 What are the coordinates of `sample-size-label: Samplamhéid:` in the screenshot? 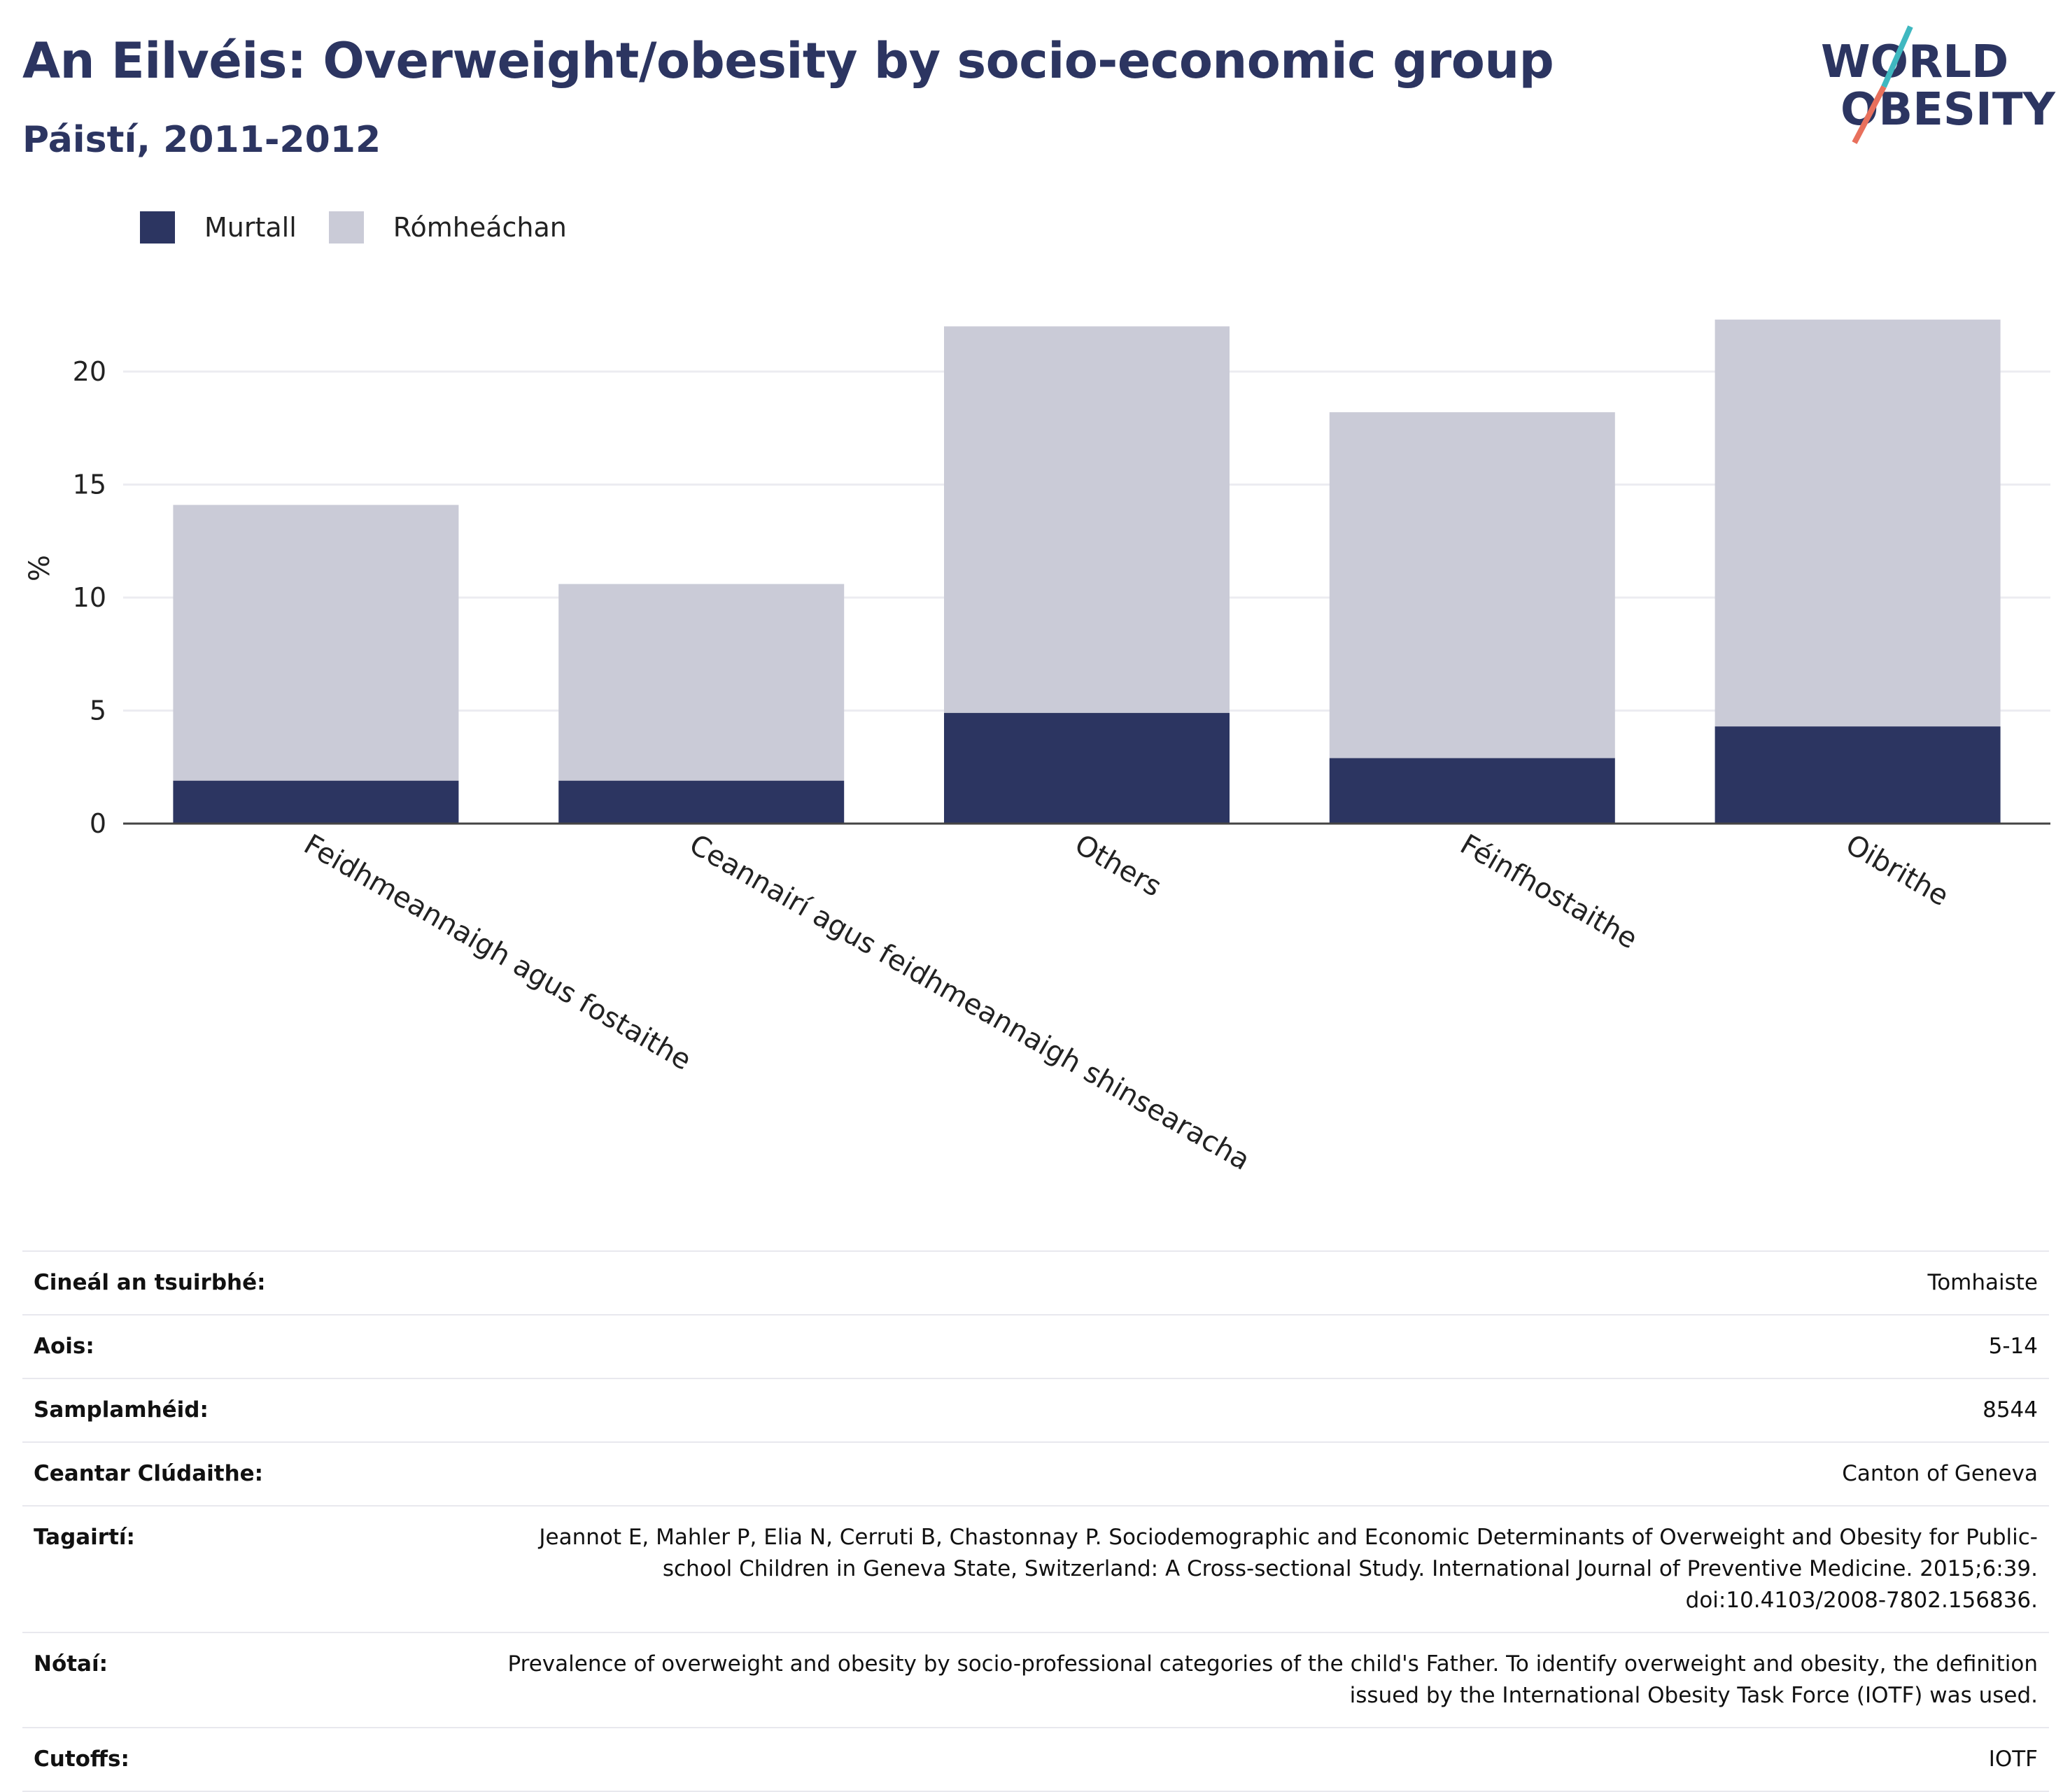 It's located at (243, 1410).